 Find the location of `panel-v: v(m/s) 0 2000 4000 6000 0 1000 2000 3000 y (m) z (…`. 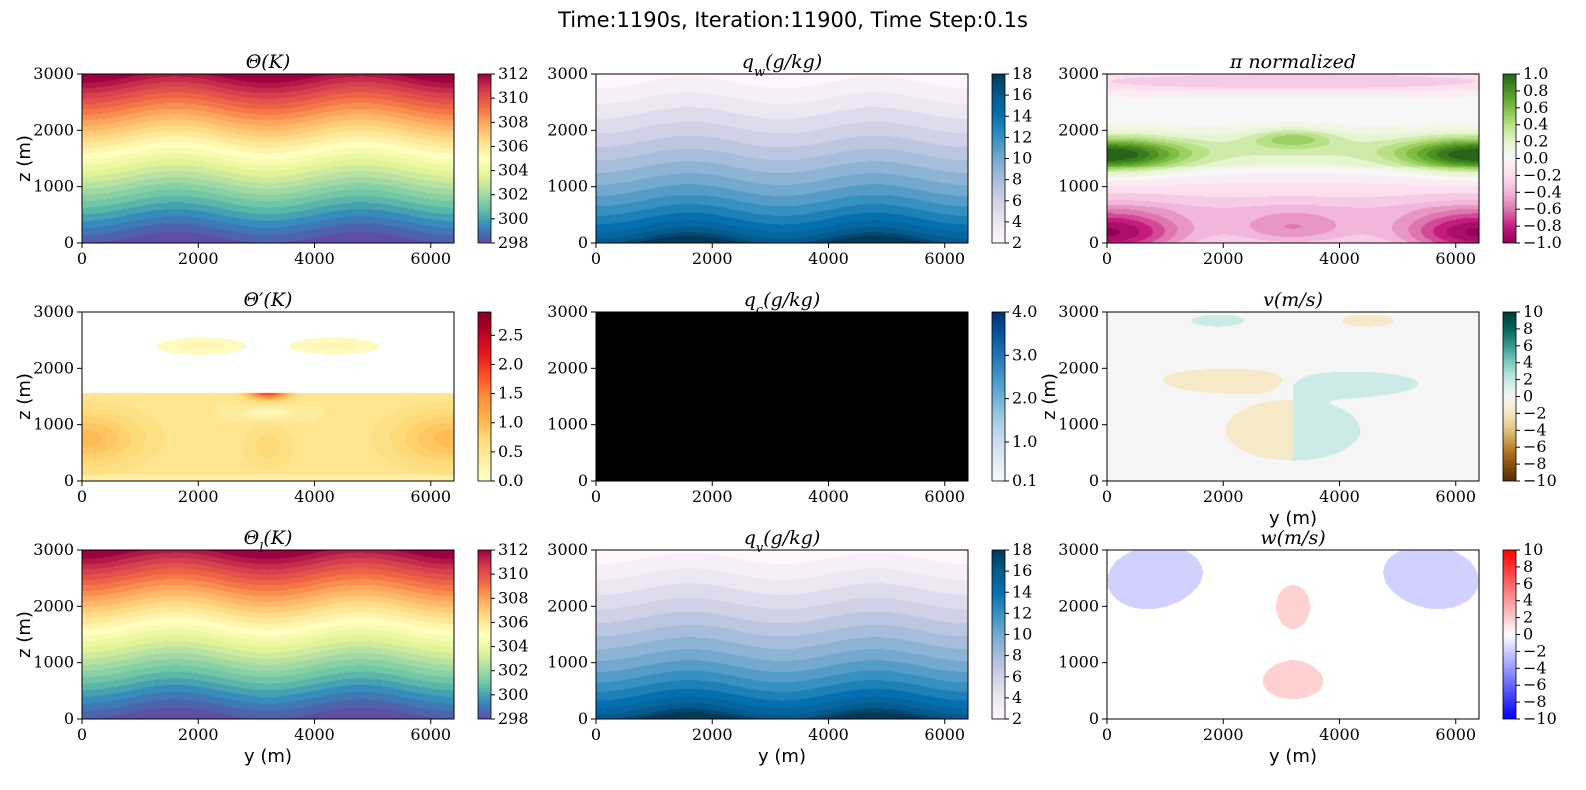

panel-v: v(m/s) 0 2000 4000 6000 0 1000 2000 3000 y (m) z (… is located at coordinates (1298, 409).